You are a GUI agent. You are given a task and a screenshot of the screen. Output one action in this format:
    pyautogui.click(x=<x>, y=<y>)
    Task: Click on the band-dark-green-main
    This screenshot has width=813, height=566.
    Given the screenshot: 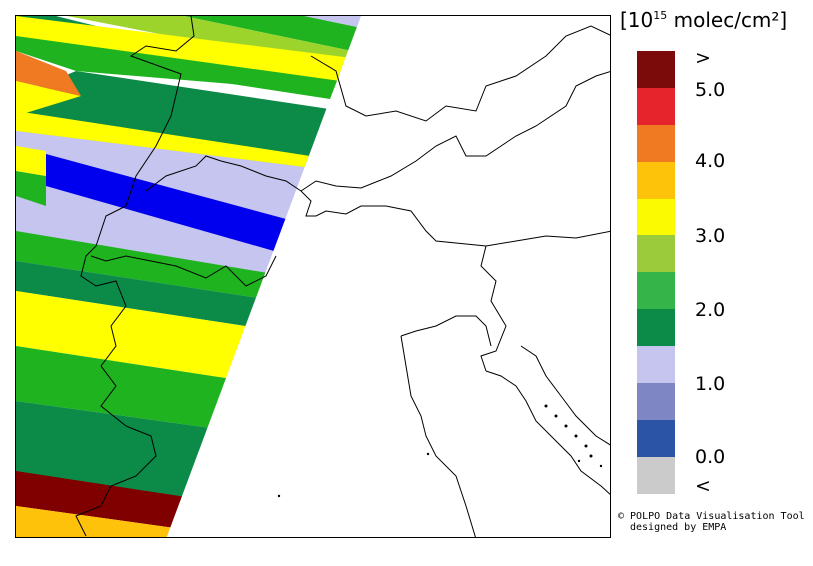 What is the action you would take?
    pyautogui.click(x=188, y=123)
    